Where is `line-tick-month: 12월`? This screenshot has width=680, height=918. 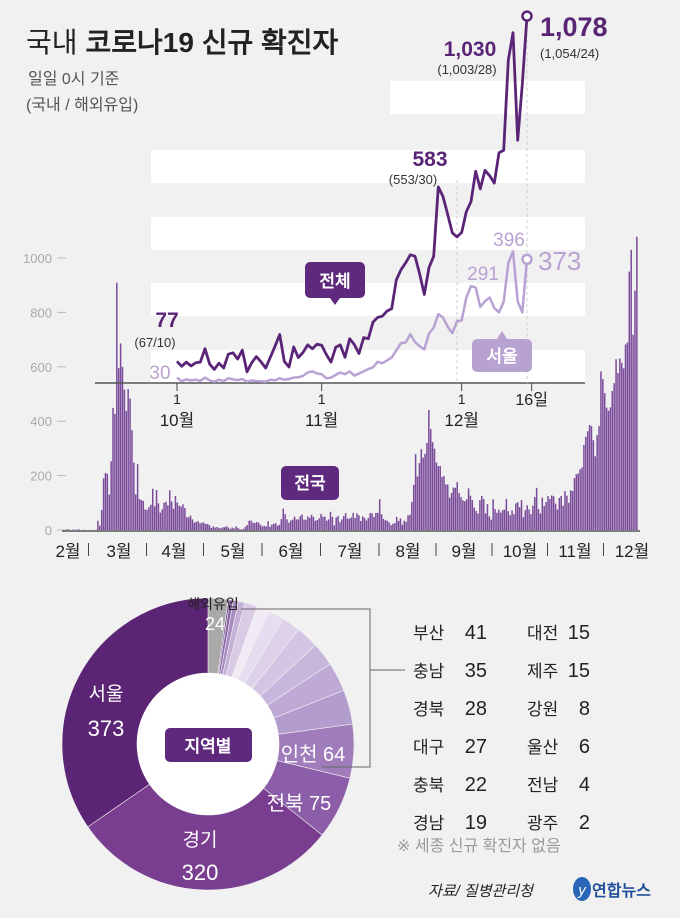 line-tick-month: 12월 is located at coordinates (461, 420).